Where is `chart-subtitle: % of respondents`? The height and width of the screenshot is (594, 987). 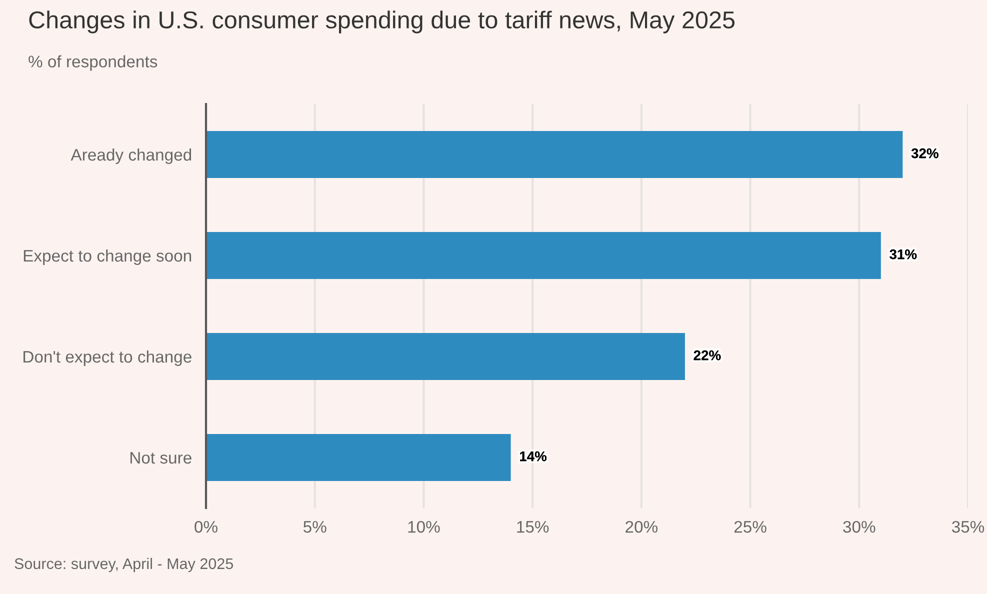 chart-subtitle: % of respondents is located at coordinates (93, 63).